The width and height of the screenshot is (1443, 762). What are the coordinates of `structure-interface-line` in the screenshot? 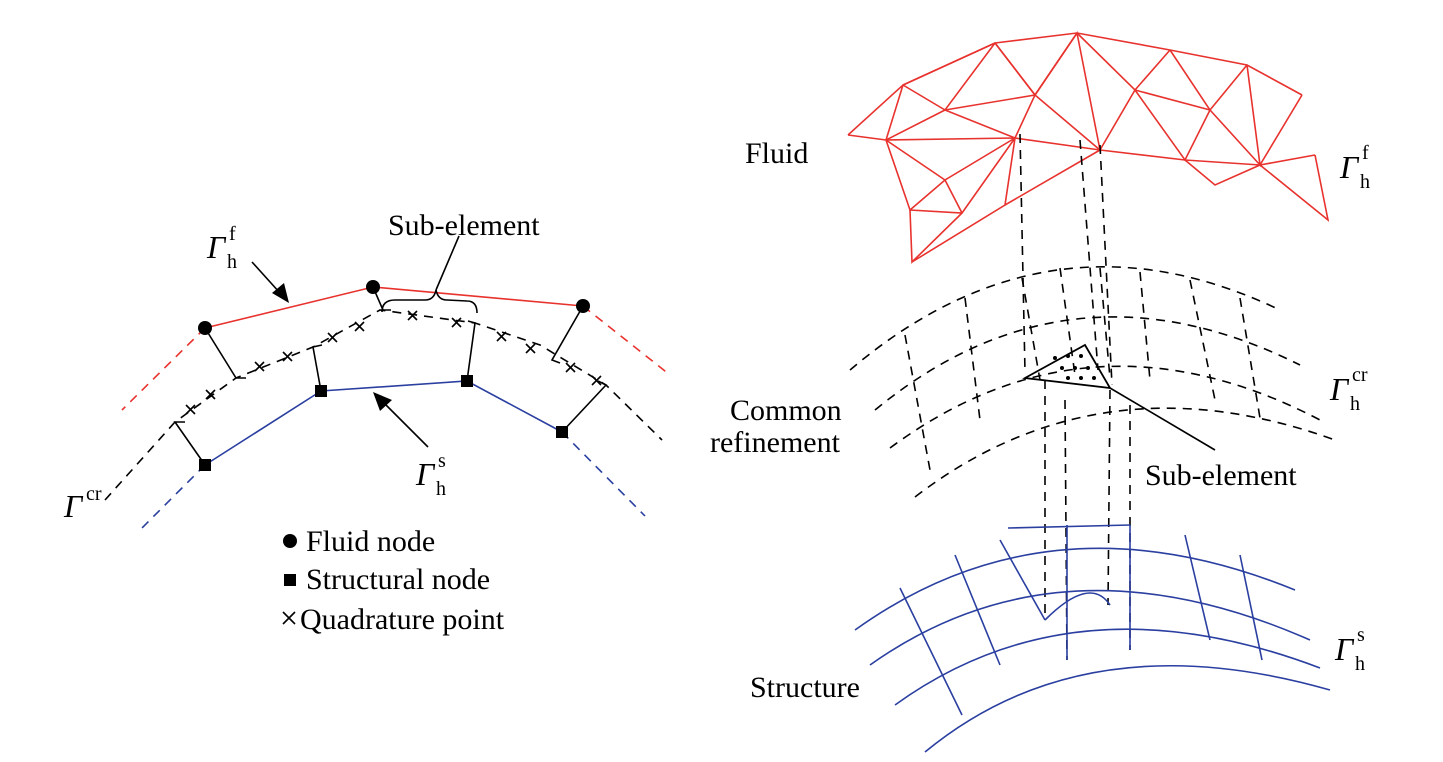 It's located at (383, 423).